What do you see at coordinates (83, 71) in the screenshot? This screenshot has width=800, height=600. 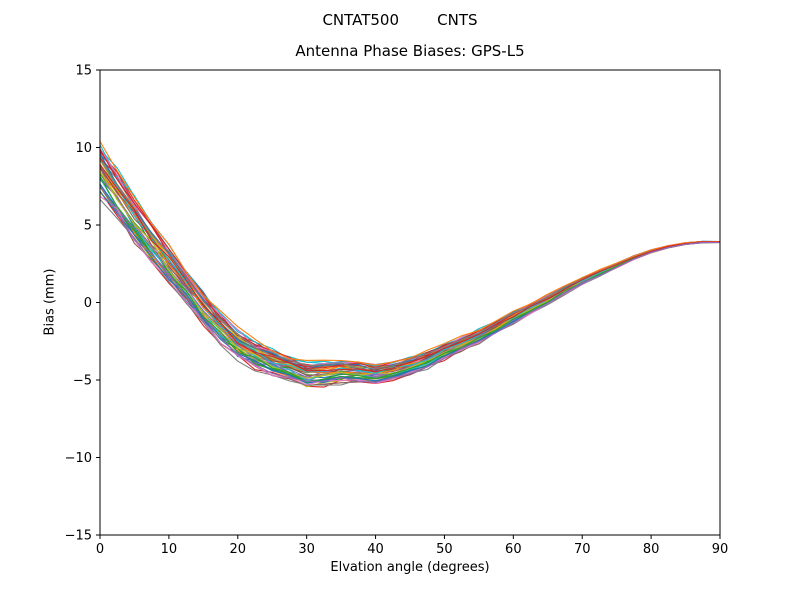 I see `y-tick-label: 15` at bounding box center [83, 71].